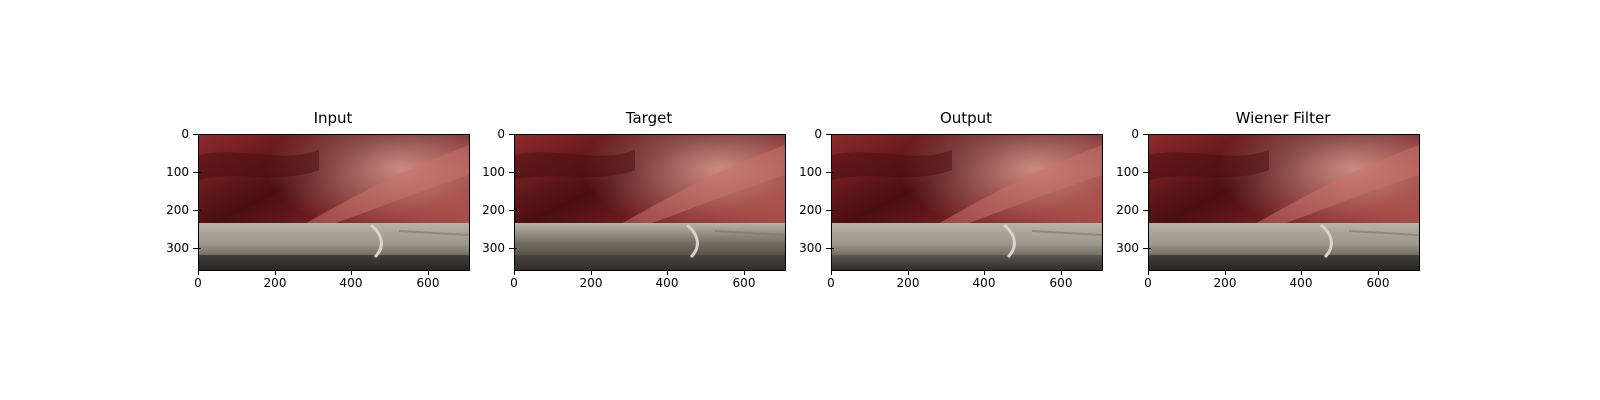  What do you see at coordinates (649, 118) in the screenshot?
I see `panel-title: Target` at bounding box center [649, 118].